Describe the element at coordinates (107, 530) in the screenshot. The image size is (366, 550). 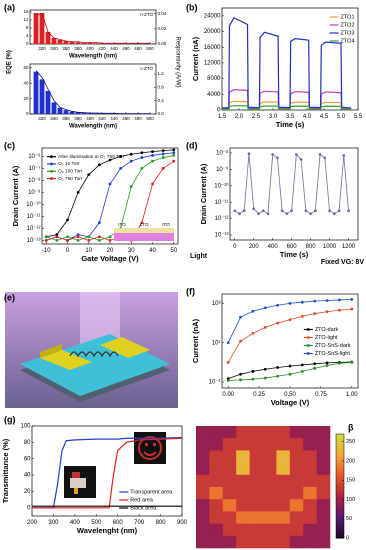
I see `x-axis-label: Wavelenght (nm)` at that location.